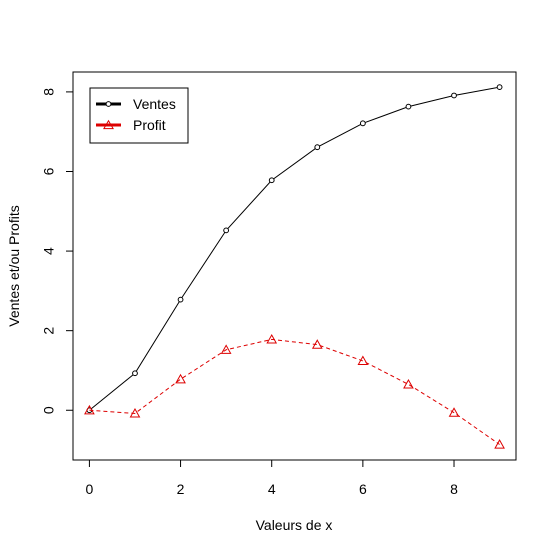 This screenshot has width=553, height=557. What do you see at coordinates (90, 489) in the screenshot?
I see `x-tick-label: 0` at bounding box center [90, 489].